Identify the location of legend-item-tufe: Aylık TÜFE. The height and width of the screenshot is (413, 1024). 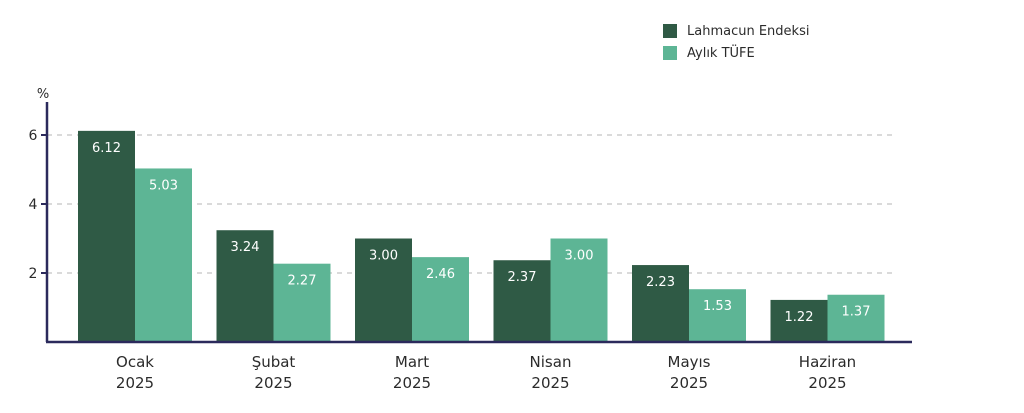
(736, 53).